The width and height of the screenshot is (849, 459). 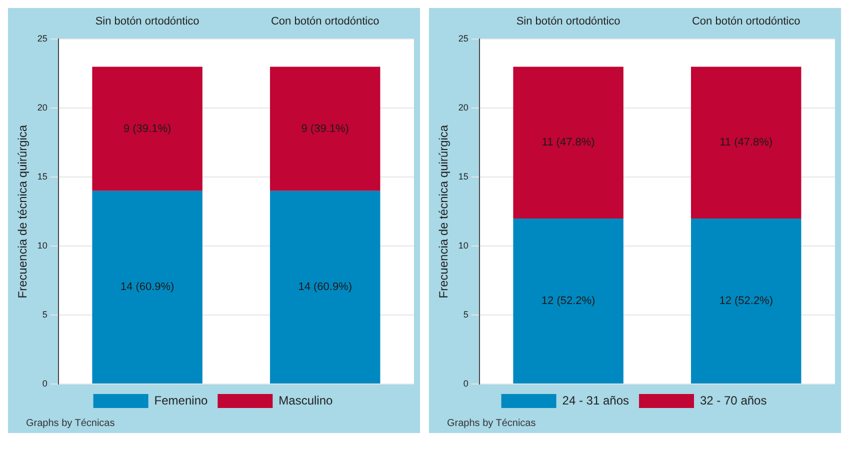 What do you see at coordinates (596, 400) in the screenshot?
I see `legend-label: 24 - 31 años` at bounding box center [596, 400].